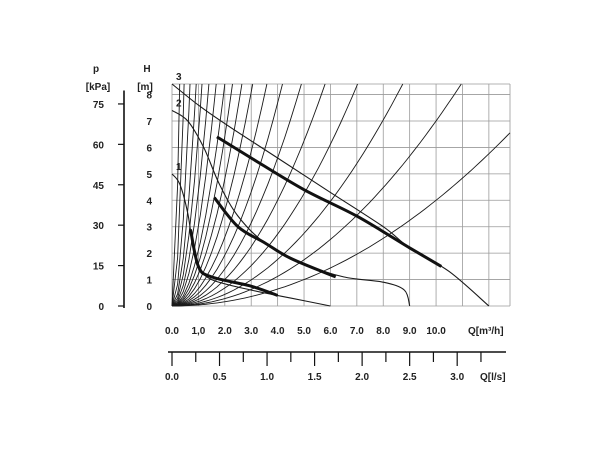 The width and height of the screenshot is (600, 450). What do you see at coordinates (267, 377) in the screenshot?
I see `ls-tick-label: 1.0` at bounding box center [267, 377].